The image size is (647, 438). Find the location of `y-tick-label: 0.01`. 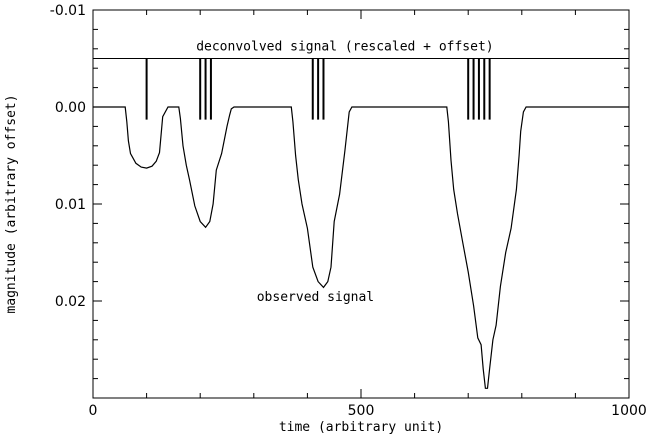

y-tick-label: 0.01 is located at coordinates (70, 205).